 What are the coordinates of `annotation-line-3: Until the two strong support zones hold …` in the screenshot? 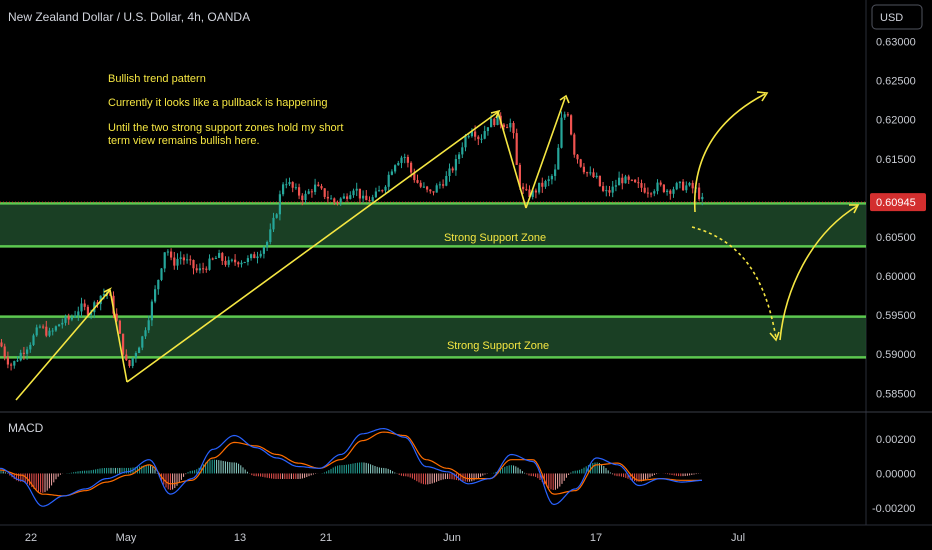 It's located at (225, 128).